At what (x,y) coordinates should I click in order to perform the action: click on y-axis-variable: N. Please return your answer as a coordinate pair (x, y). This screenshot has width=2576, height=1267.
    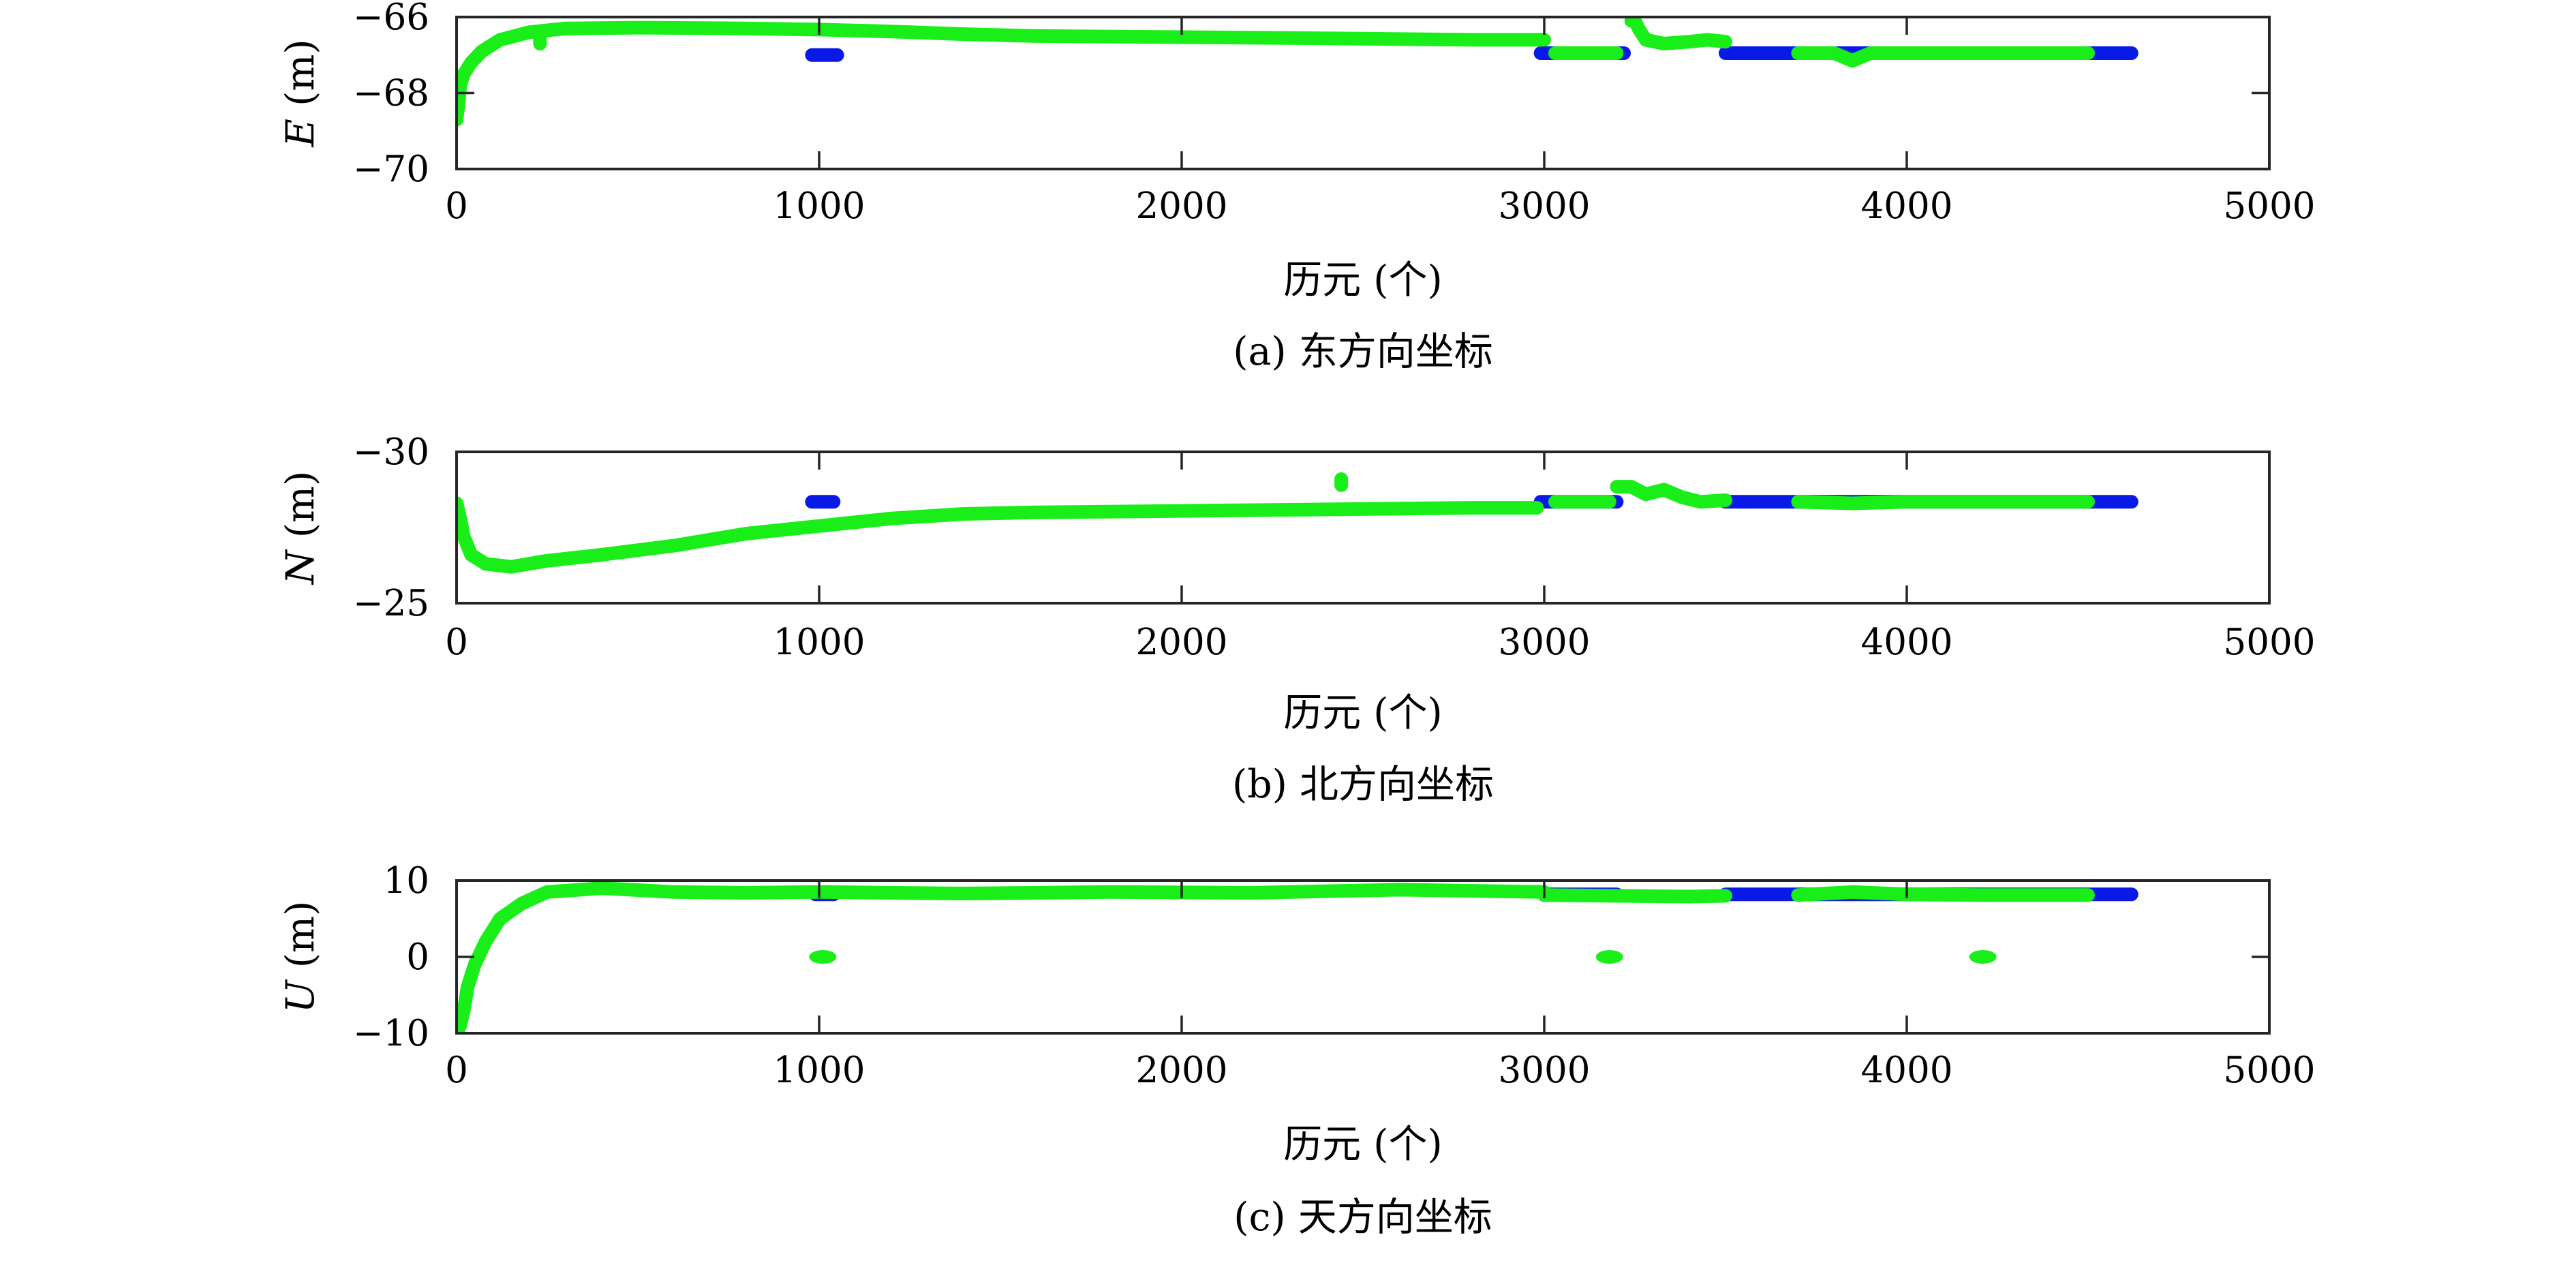
    Looking at the image, I should click on (300, 567).